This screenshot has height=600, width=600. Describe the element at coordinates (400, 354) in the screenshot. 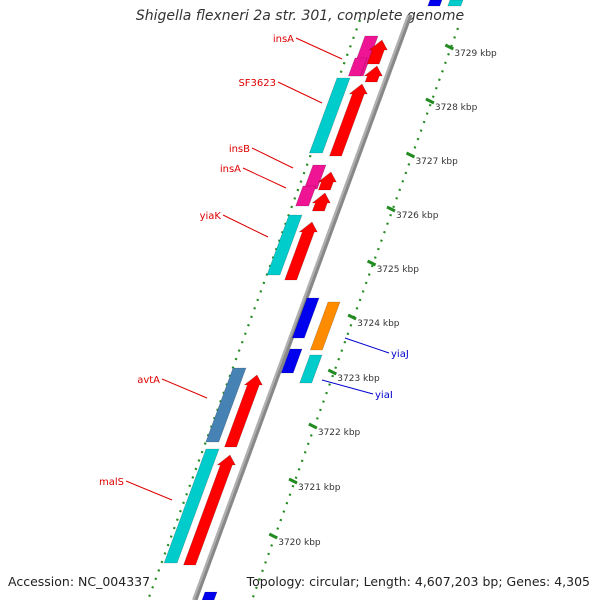

I see `gene-label-yiaJ: yiaJ` at that location.